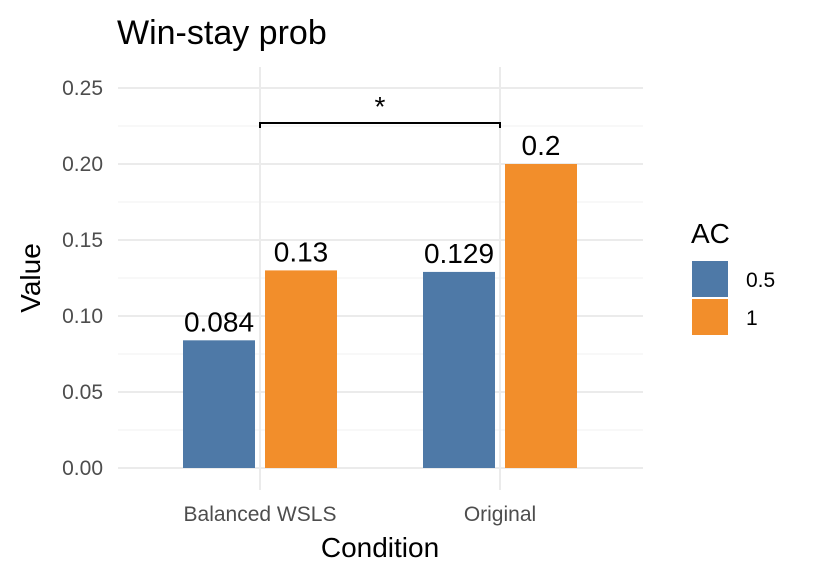 The width and height of the screenshot is (813, 579). What do you see at coordinates (82, 392) in the screenshot?
I see `y-tick-label: 0.05` at bounding box center [82, 392].